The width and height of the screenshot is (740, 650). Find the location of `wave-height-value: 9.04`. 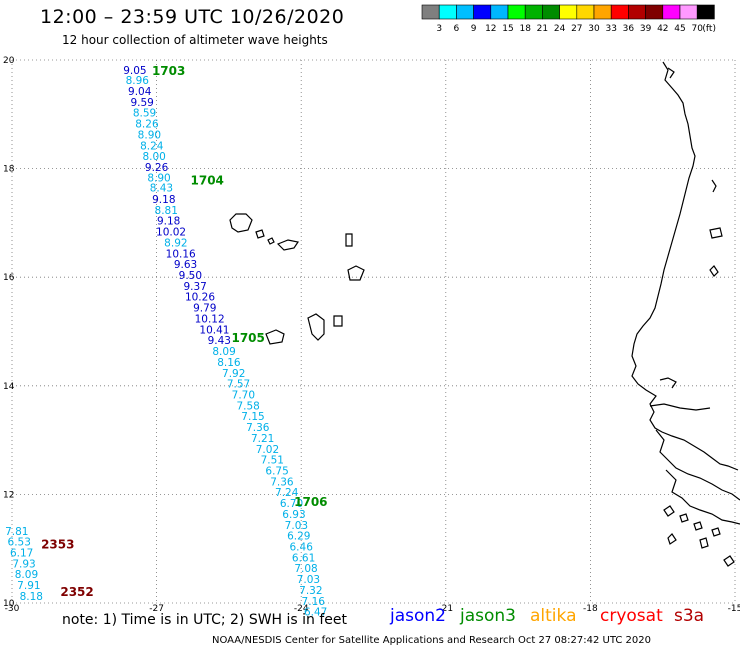

wave-height-value: 9.04 is located at coordinates (140, 92).